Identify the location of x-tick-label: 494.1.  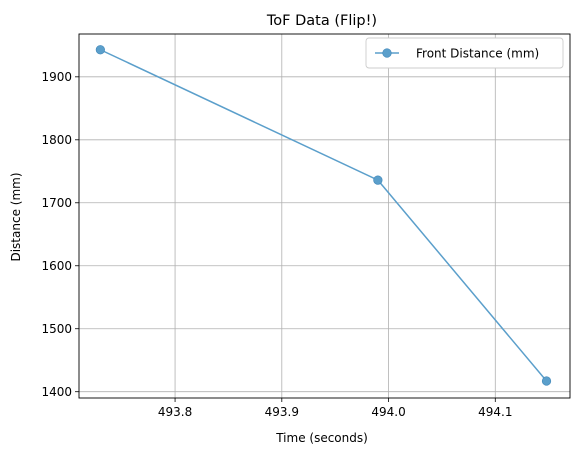
(495, 412).